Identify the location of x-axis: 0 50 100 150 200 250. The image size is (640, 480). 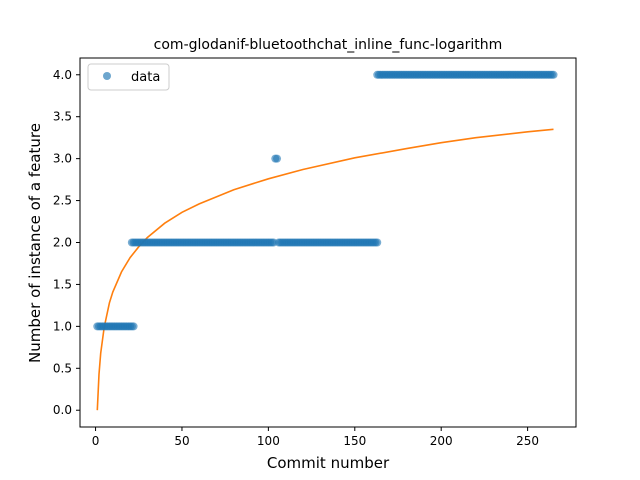
(315, 437).